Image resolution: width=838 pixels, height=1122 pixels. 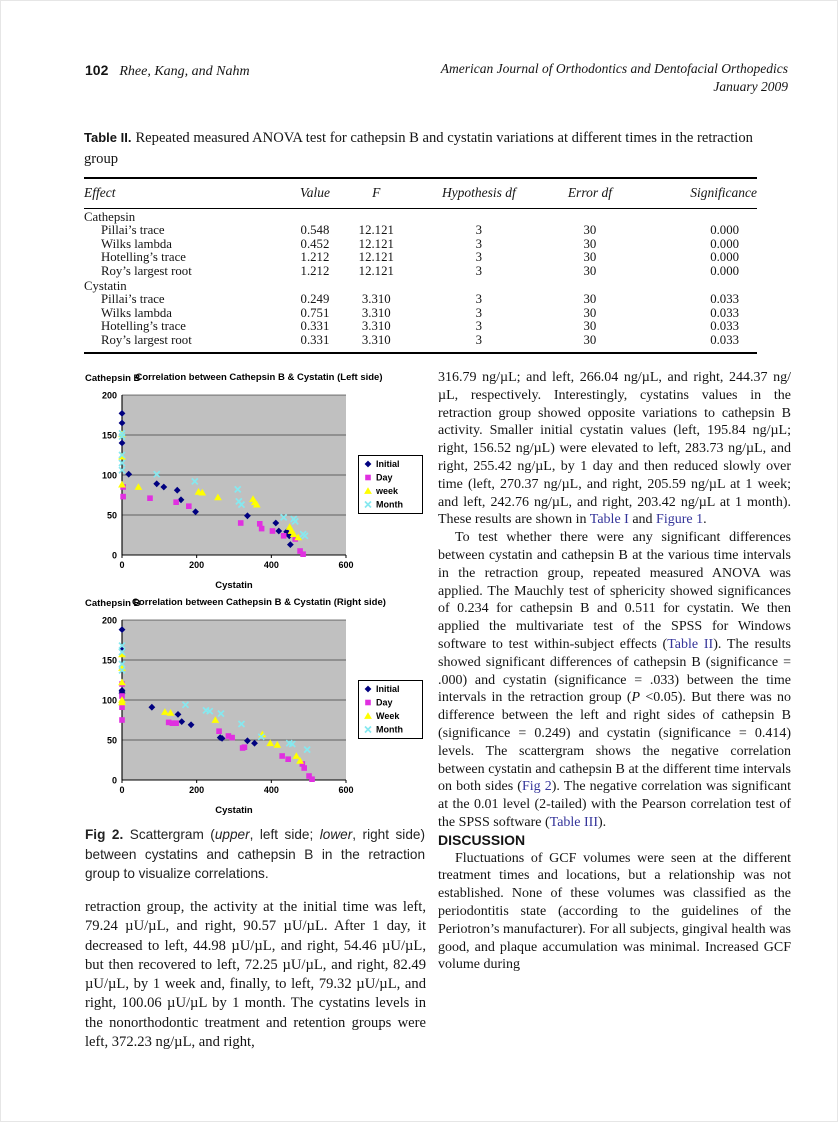 What do you see at coordinates (690, 644) in the screenshot?
I see `link-table-2: Table II` at bounding box center [690, 644].